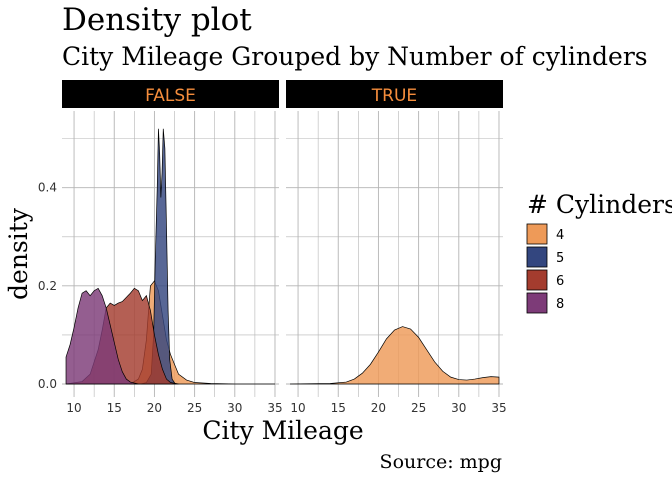 The width and height of the screenshot is (672, 480). Describe the element at coordinates (47, 384) in the screenshot. I see `y-tick-label: 0.0` at that location.